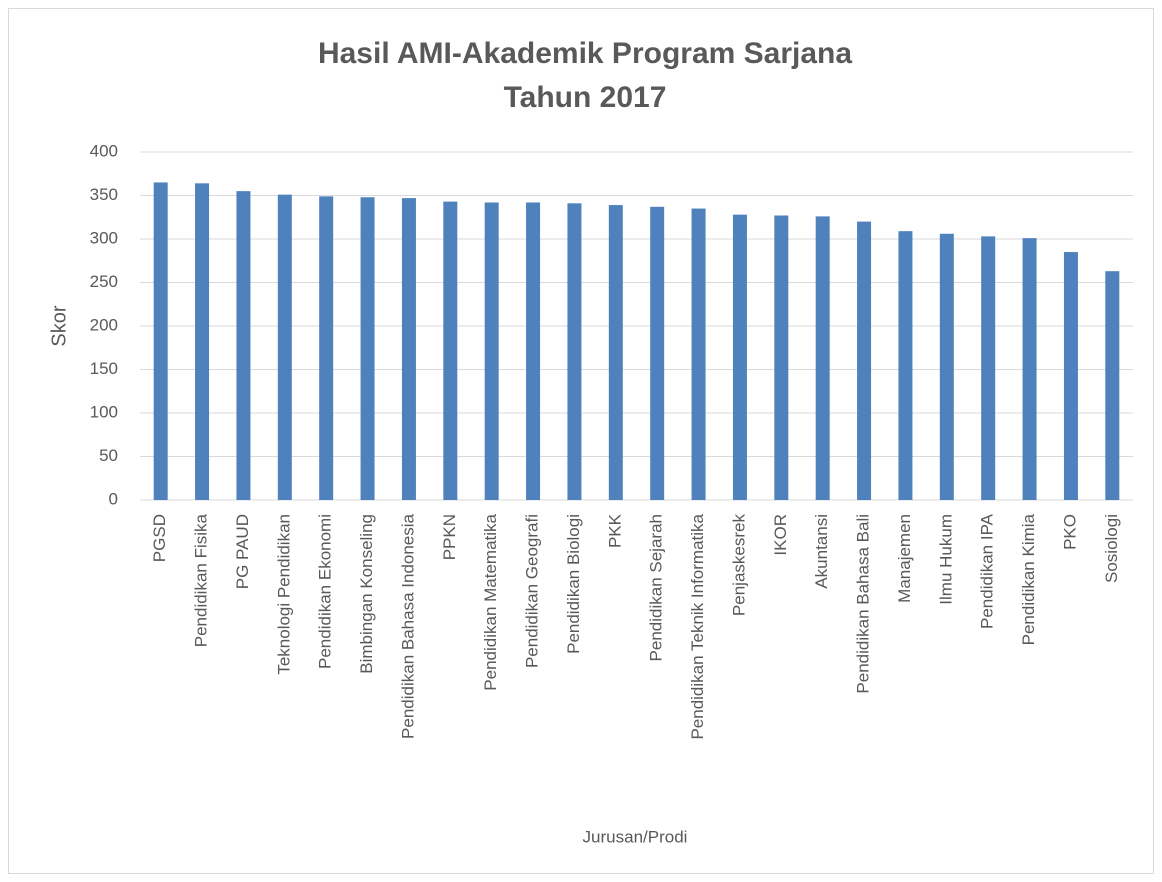 Image resolution: width=1162 pixels, height=882 pixels. Describe the element at coordinates (242, 551) in the screenshot. I see `x-tick-label: PG PAUD` at that location.